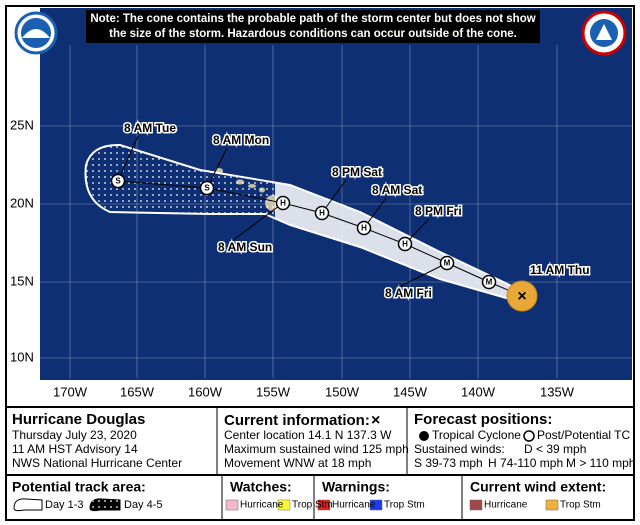  I want to click on note-box, so click(313, 26).